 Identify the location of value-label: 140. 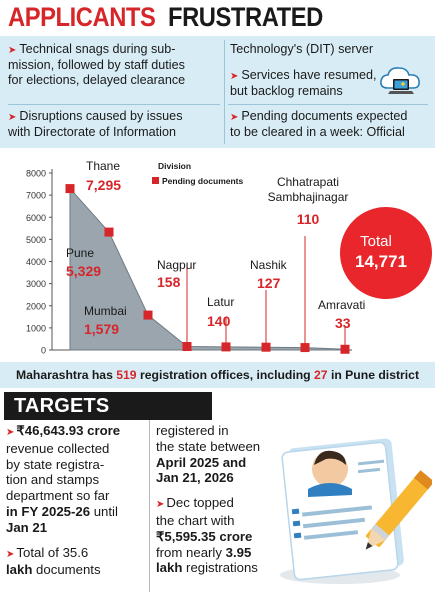
(219, 321).